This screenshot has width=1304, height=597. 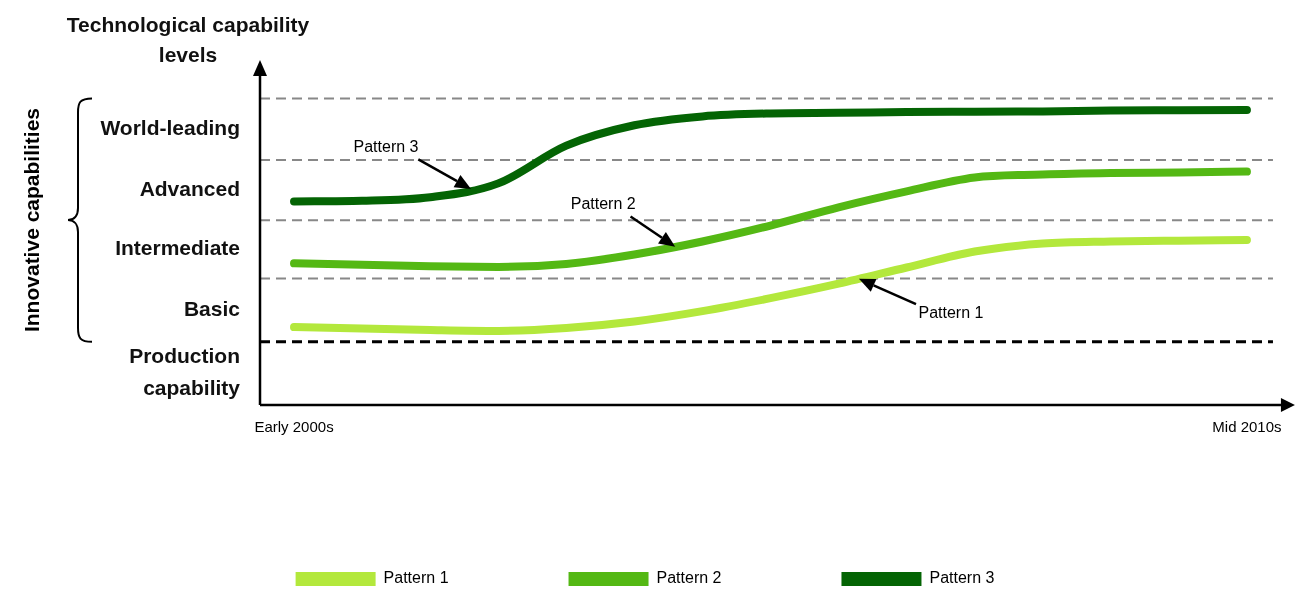 I want to click on annotation: Pattern 3, so click(x=386, y=147).